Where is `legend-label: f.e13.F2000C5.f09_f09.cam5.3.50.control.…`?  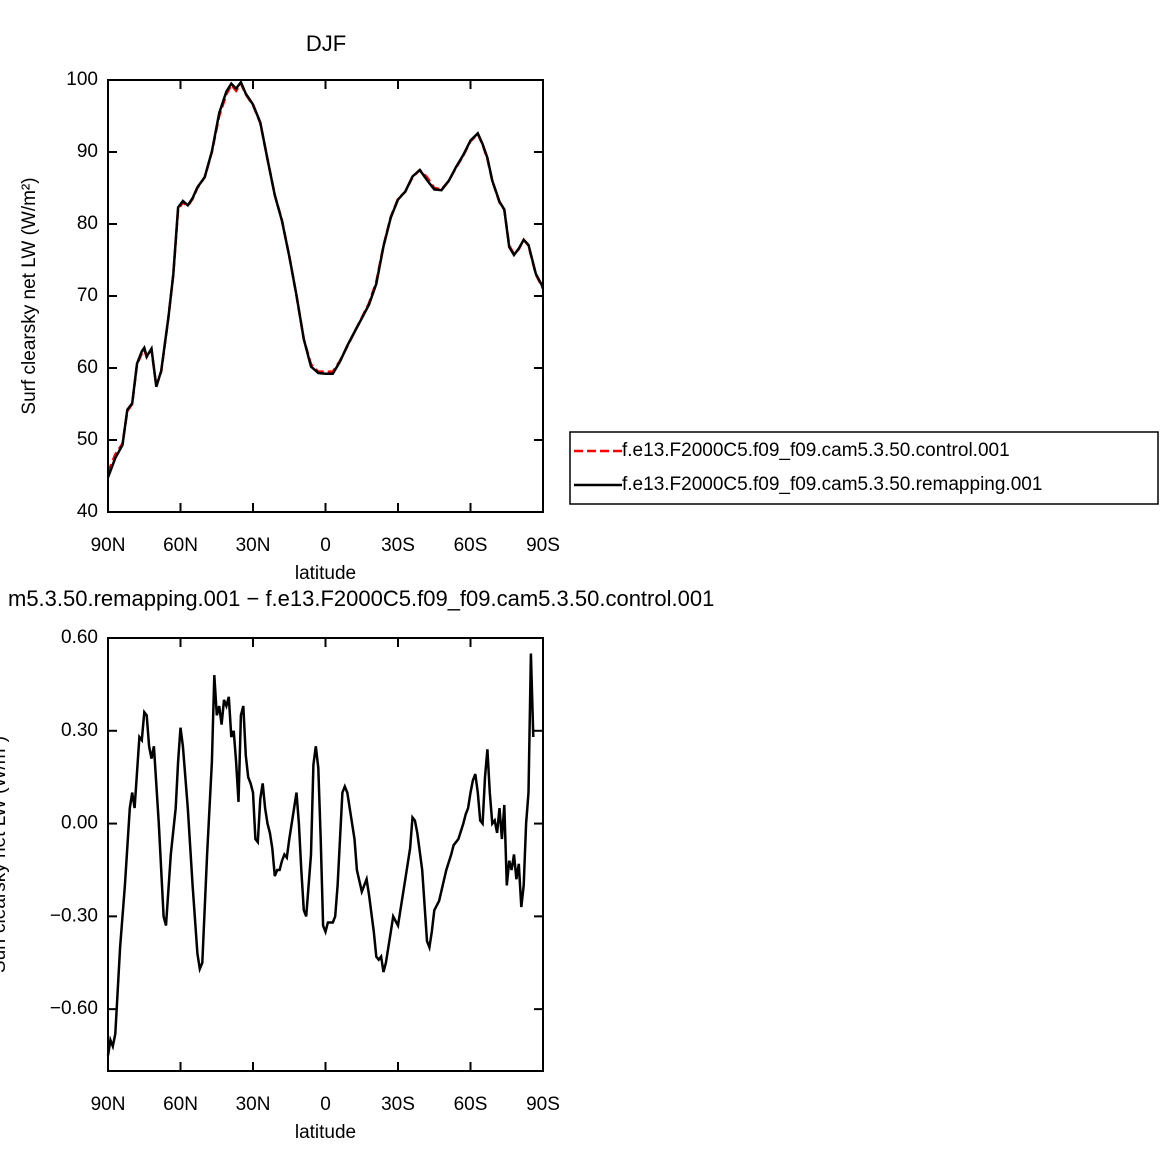
legend-label: f.e13.F2000C5.f09_f09.cam5.3.50.control.… is located at coordinates (816, 450).